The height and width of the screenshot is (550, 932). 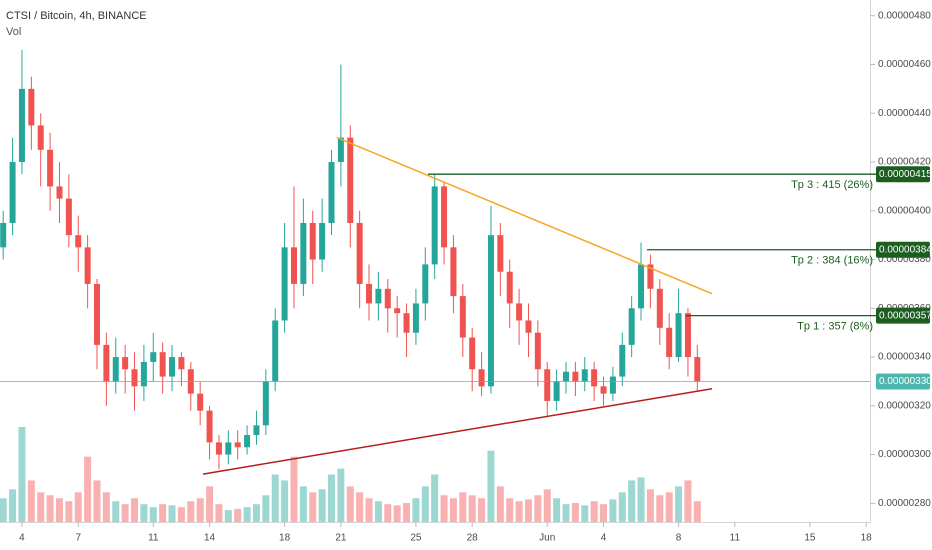 What do you see at coordinates (210, 538) in the screenshot?
I see `x-tick-label: 14` at bounding box center [210, 538].